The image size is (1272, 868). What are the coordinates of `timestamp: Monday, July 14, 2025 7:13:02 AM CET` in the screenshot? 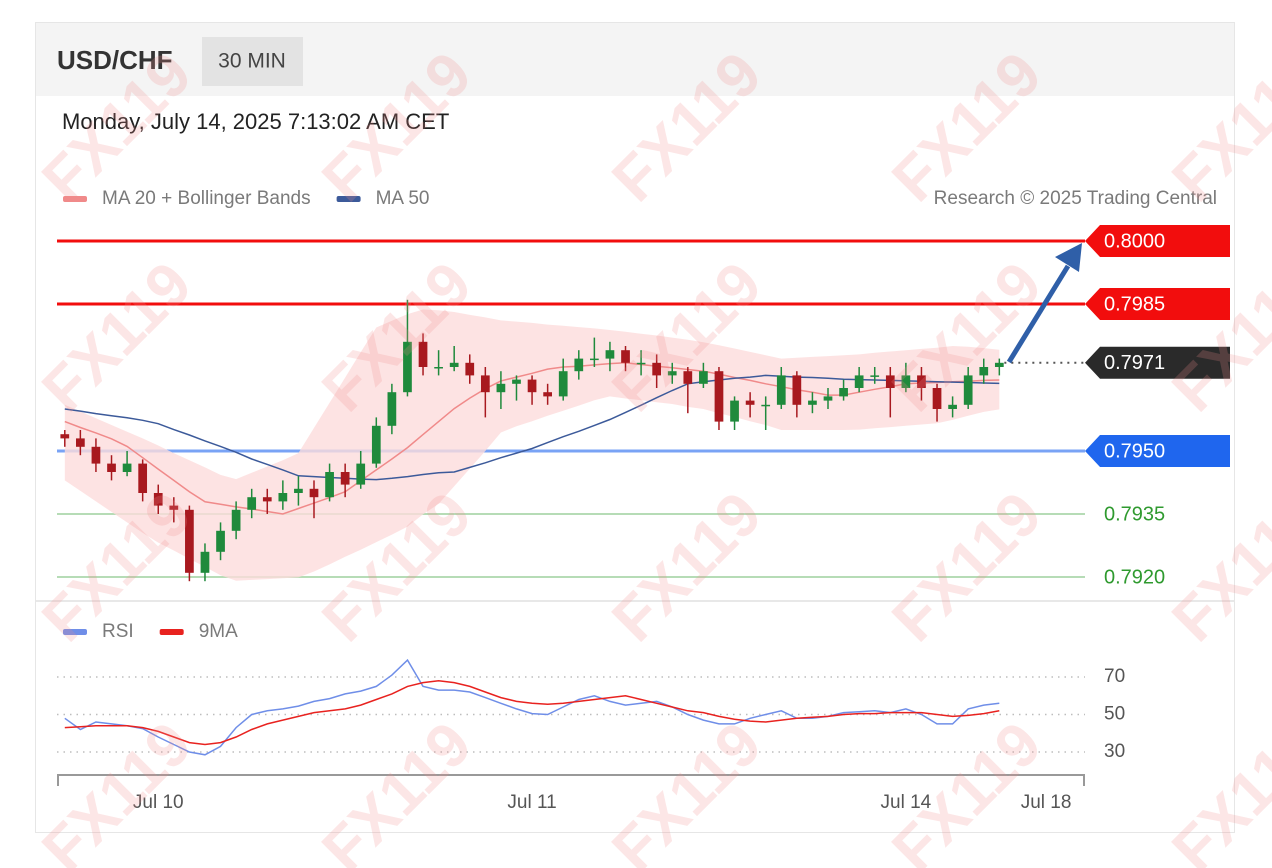 It's located at (255, 121).